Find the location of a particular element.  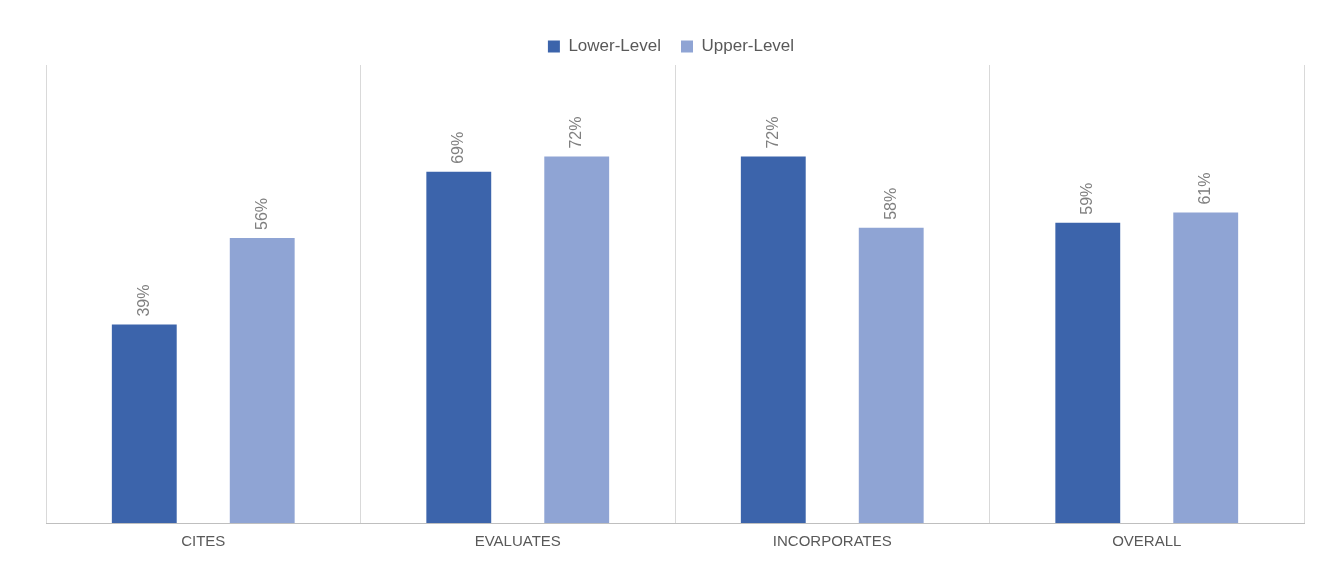

data-label: 58% is located at coordinates (890, 203).